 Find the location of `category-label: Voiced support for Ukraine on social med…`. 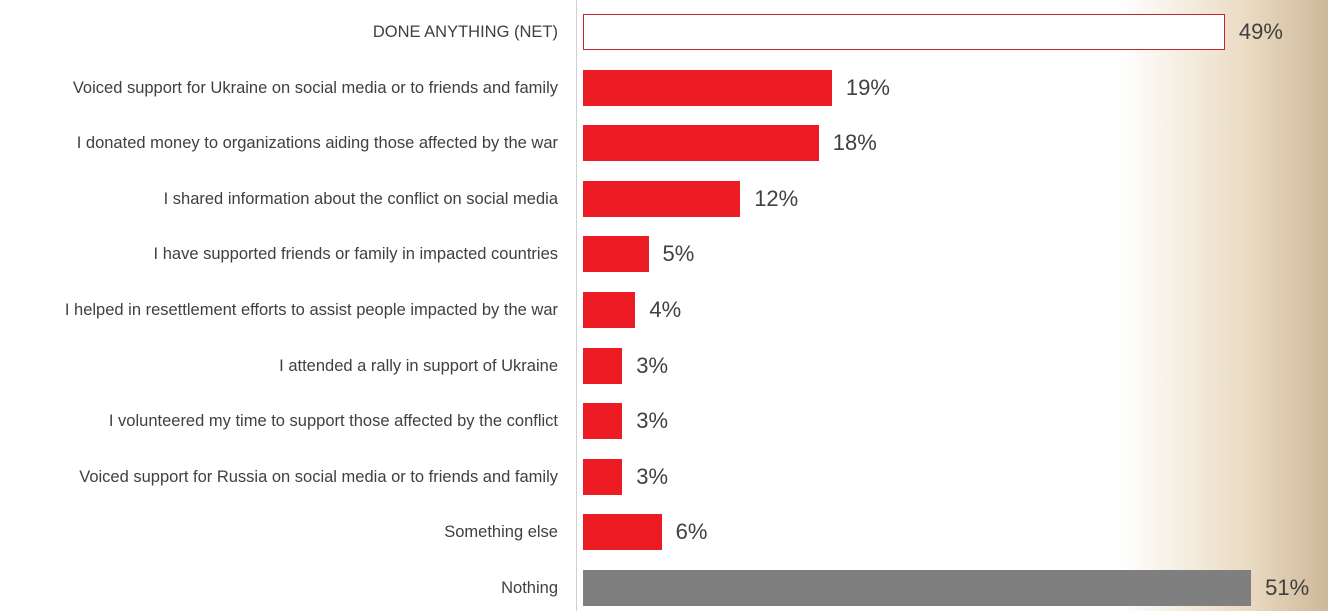

category-label: Voiced support for Ukraine on social med… is located at coordinates (315, 87).